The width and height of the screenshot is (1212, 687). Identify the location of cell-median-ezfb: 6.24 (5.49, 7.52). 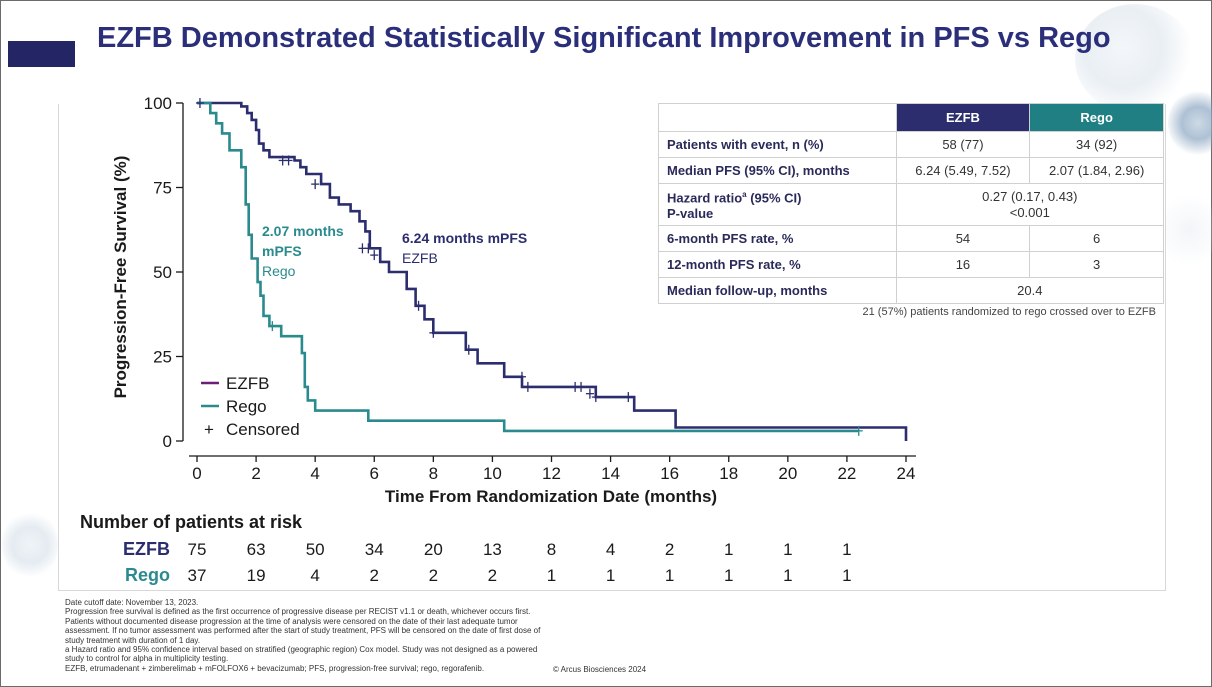
(963, 170).